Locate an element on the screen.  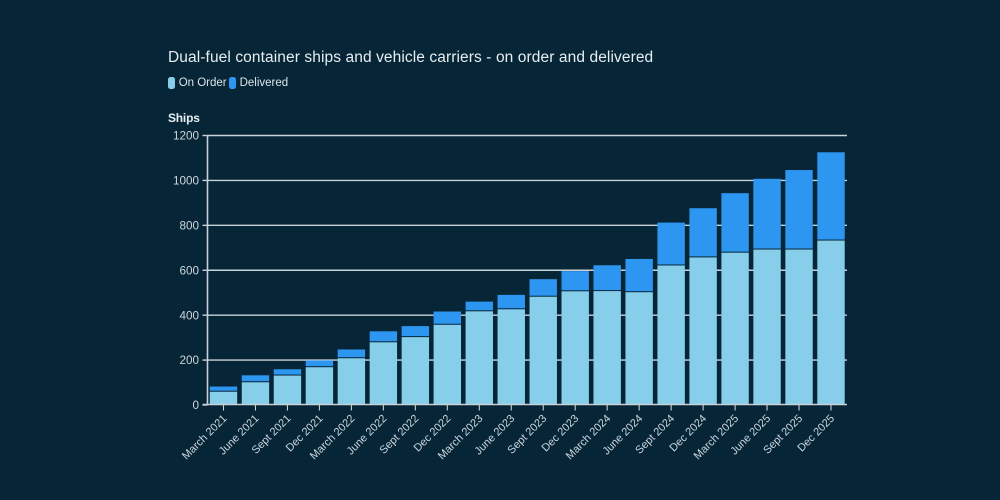
svg-text: 400 is located at coordinates (189, 315).